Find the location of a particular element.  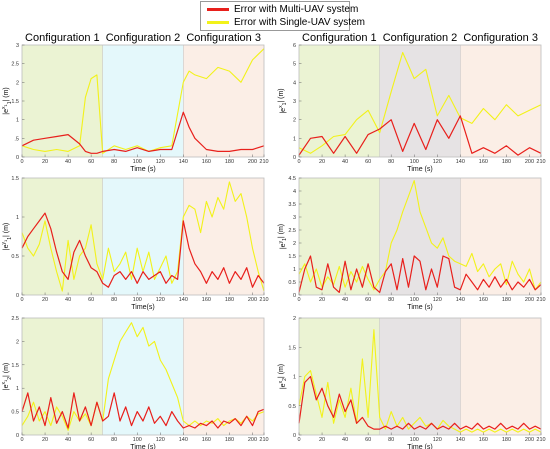

plot-frame is located at coordinates (143, 236).